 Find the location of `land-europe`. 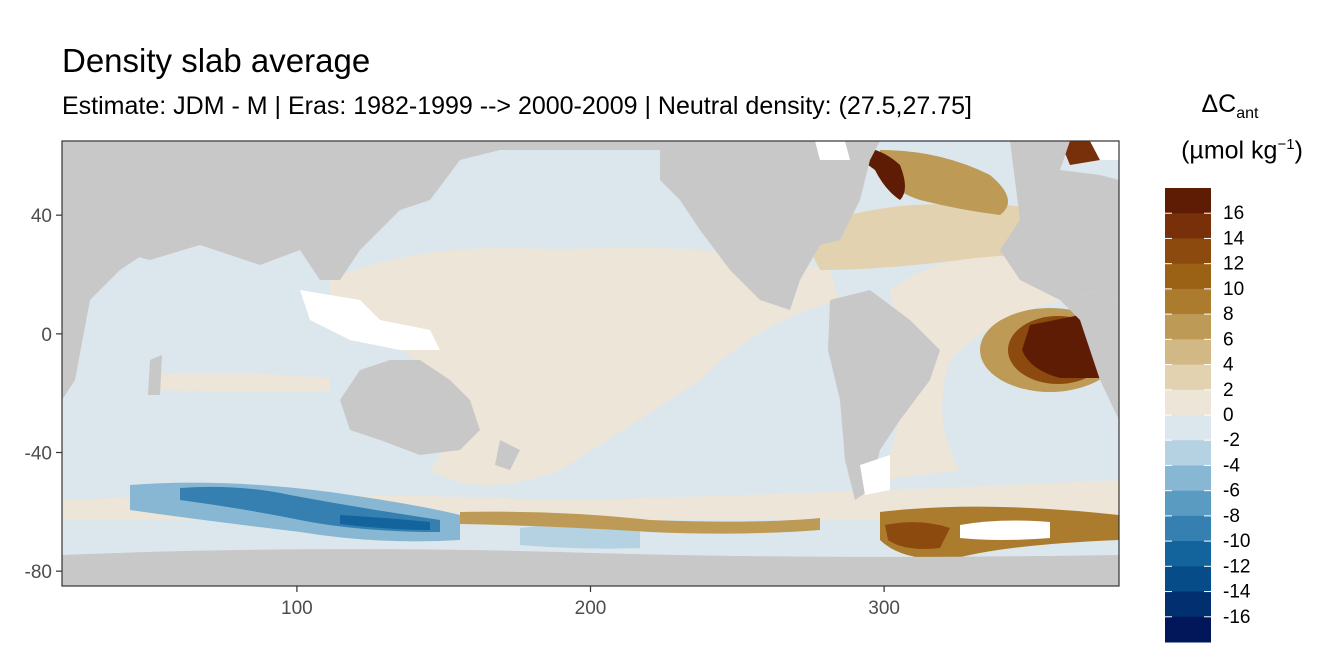

land-europe is located at coordinates (1059, 220).